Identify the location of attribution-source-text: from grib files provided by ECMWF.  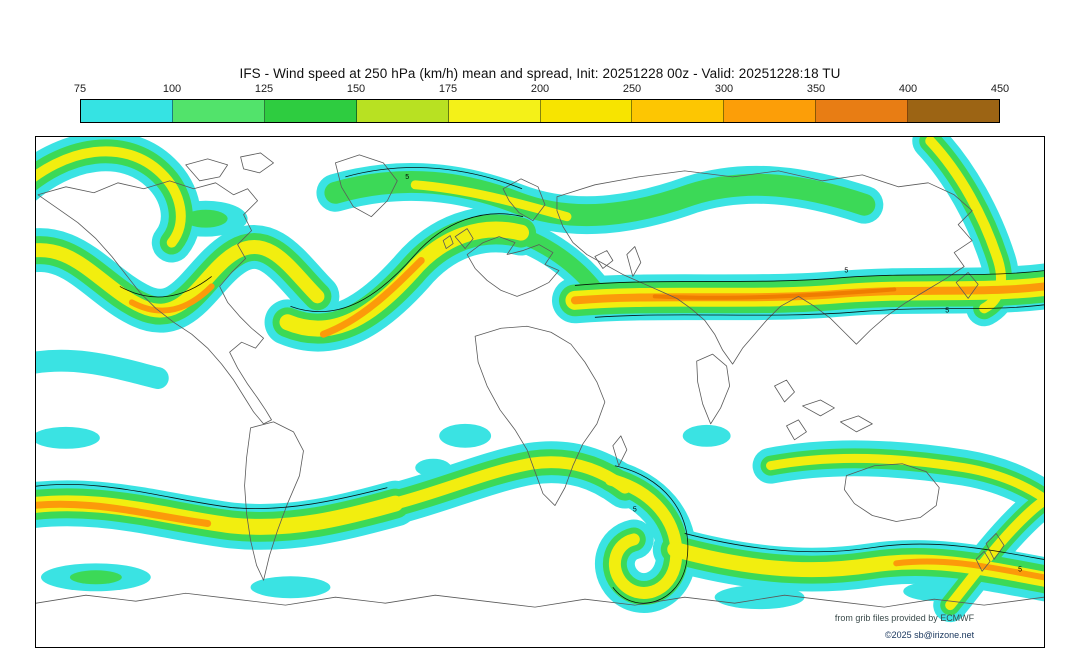
(905, 618).